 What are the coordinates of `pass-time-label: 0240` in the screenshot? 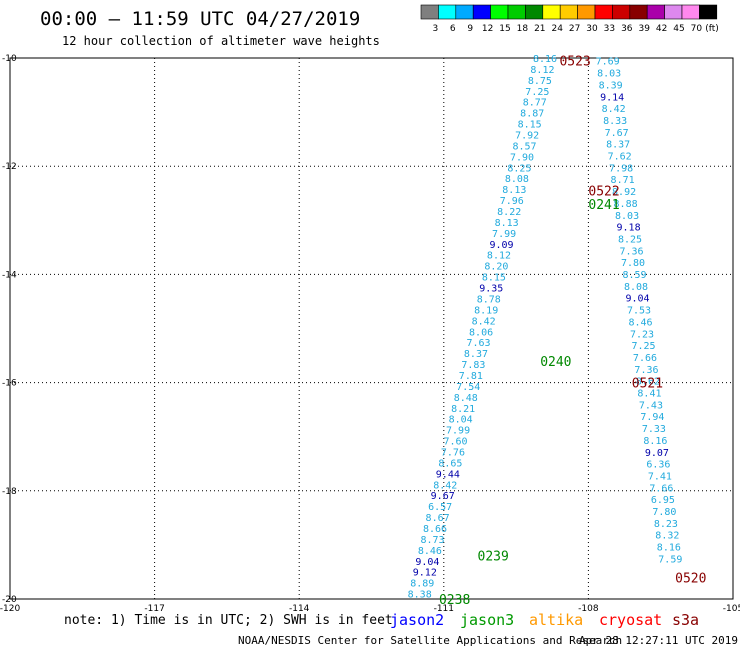 It's located at (555, 362).